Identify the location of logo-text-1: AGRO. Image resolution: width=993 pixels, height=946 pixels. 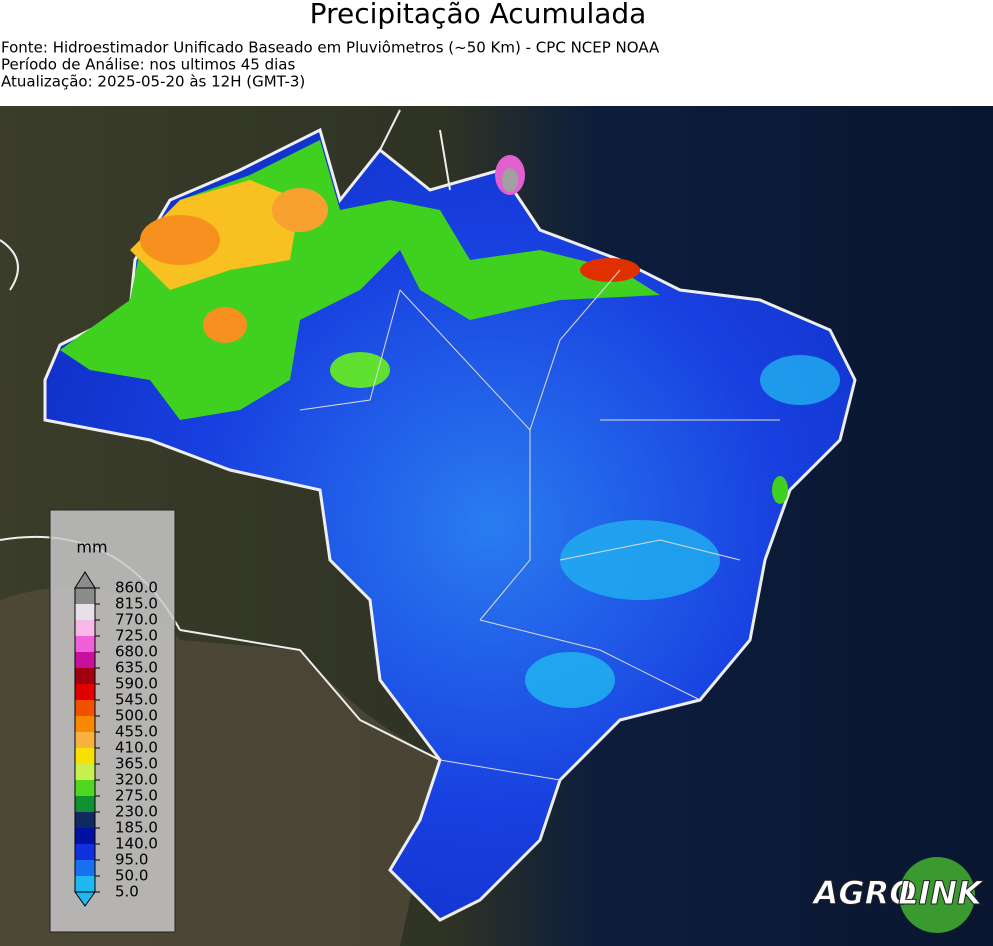
(864, 893).